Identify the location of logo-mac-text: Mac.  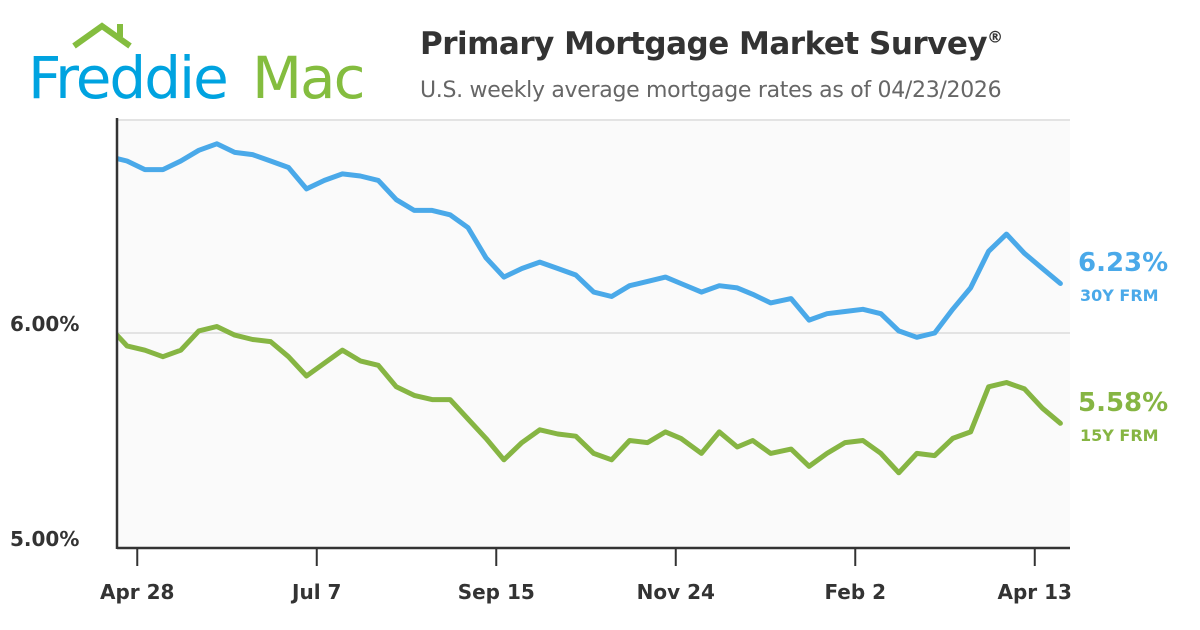
(307, 77).